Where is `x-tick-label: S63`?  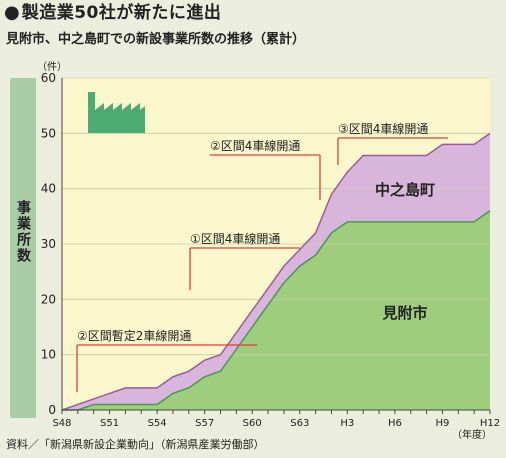 x-tick-label: S63 is located at coordinates (299, 423).